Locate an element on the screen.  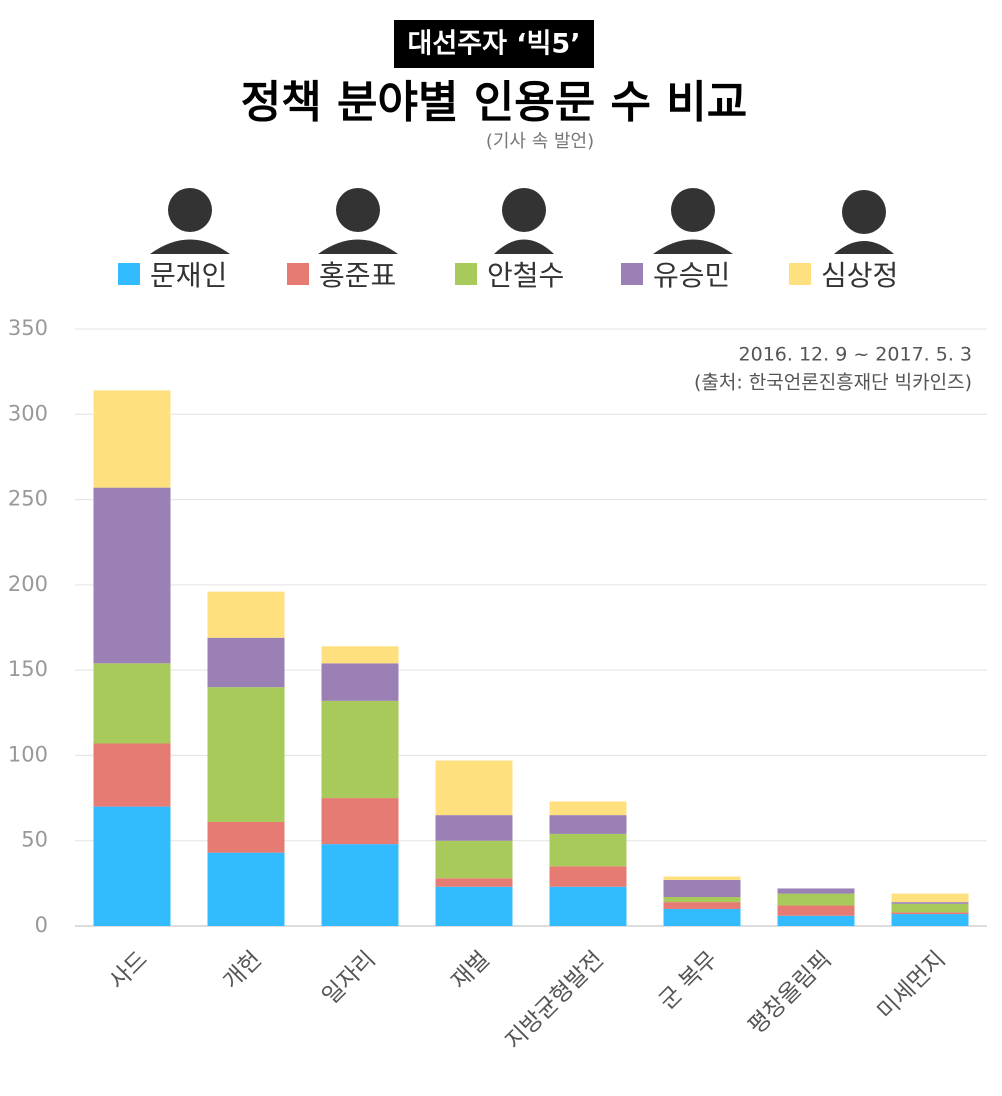
legend-label: 심상정 is located at coordinates (859, 275).